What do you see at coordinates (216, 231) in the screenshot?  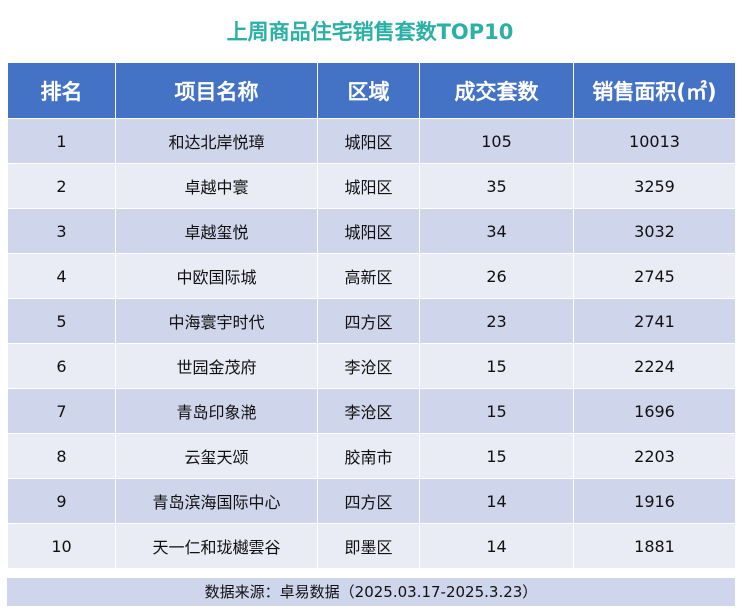 I see `cell-project-name: 卓越玺悦` at bounding box center [216, 231].